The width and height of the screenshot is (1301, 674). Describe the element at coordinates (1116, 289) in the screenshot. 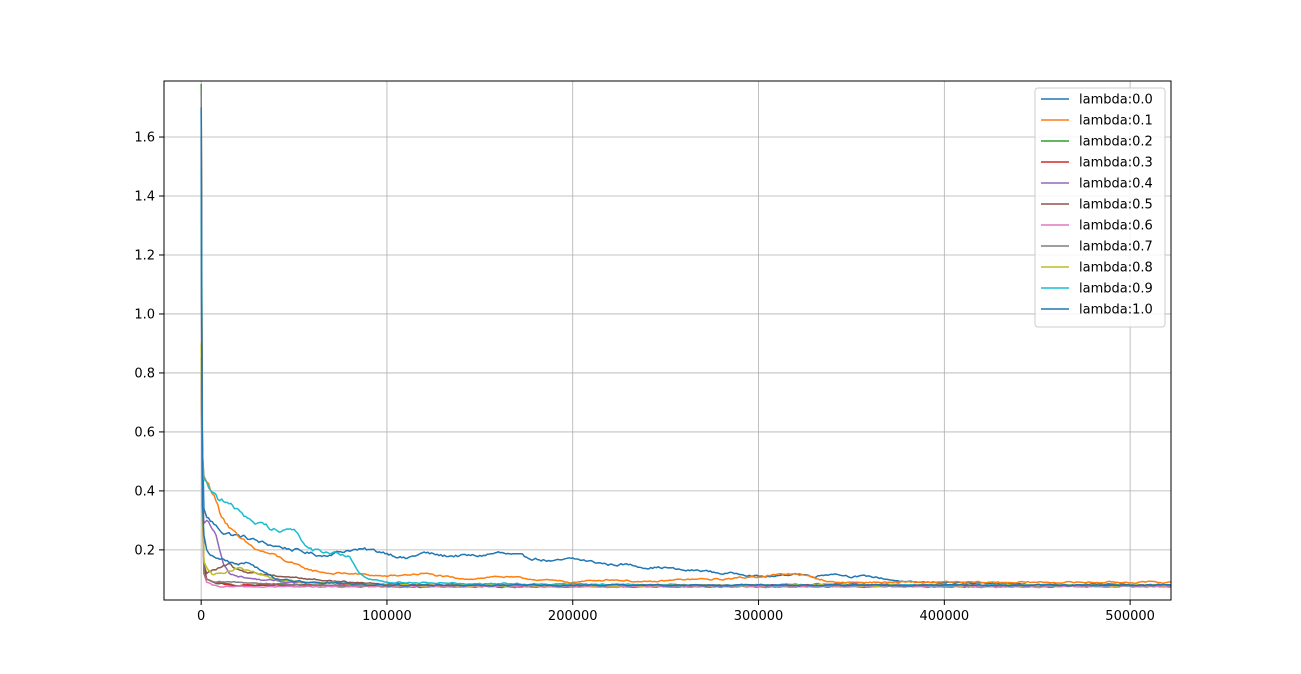

I see `legend-entry-label: lambda:0.9` at that location.